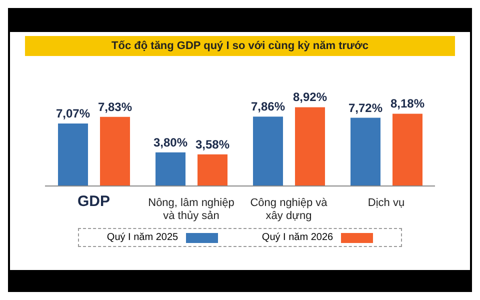 This screenshot has width=480, height=300. Describe the element at coordinates (240, 46) in the screenshot. I see `chart-title: Tốc độ tăng GDP quý I so với cùng kỳ năm trước` at that location.